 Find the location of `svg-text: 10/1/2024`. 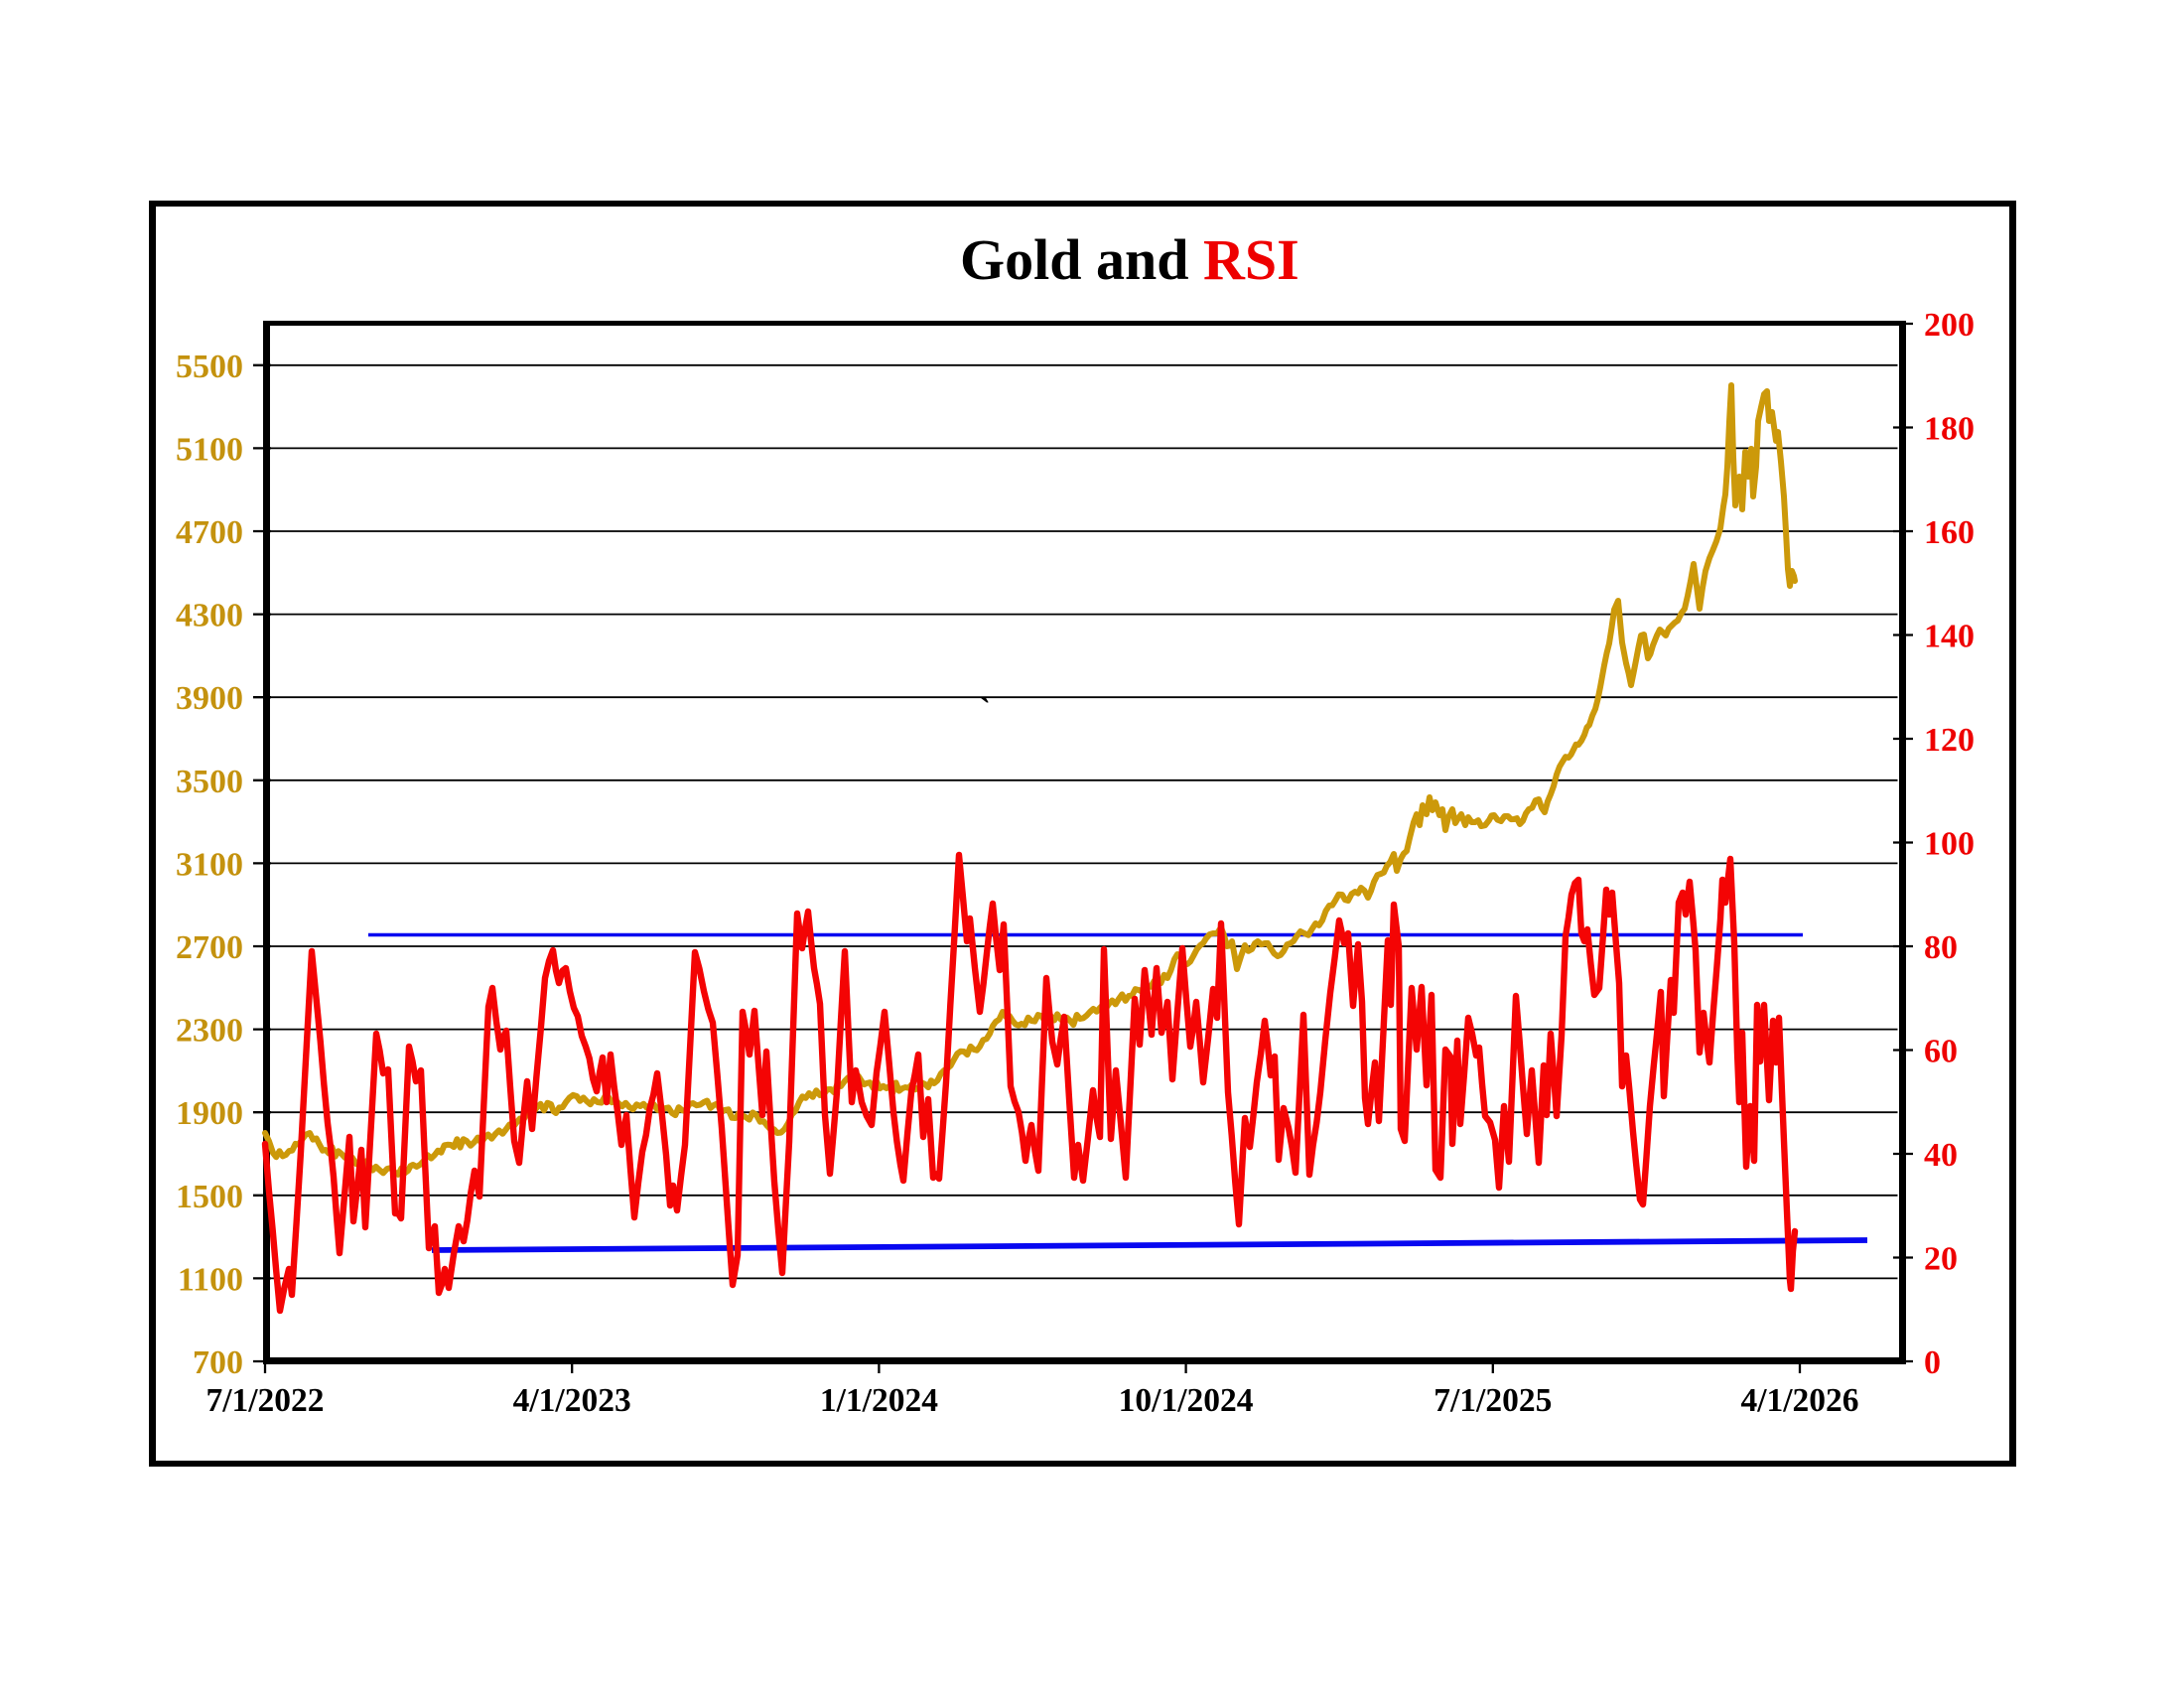

svg-text: 10/1/2024 is located at coordinates (1186, 1400).